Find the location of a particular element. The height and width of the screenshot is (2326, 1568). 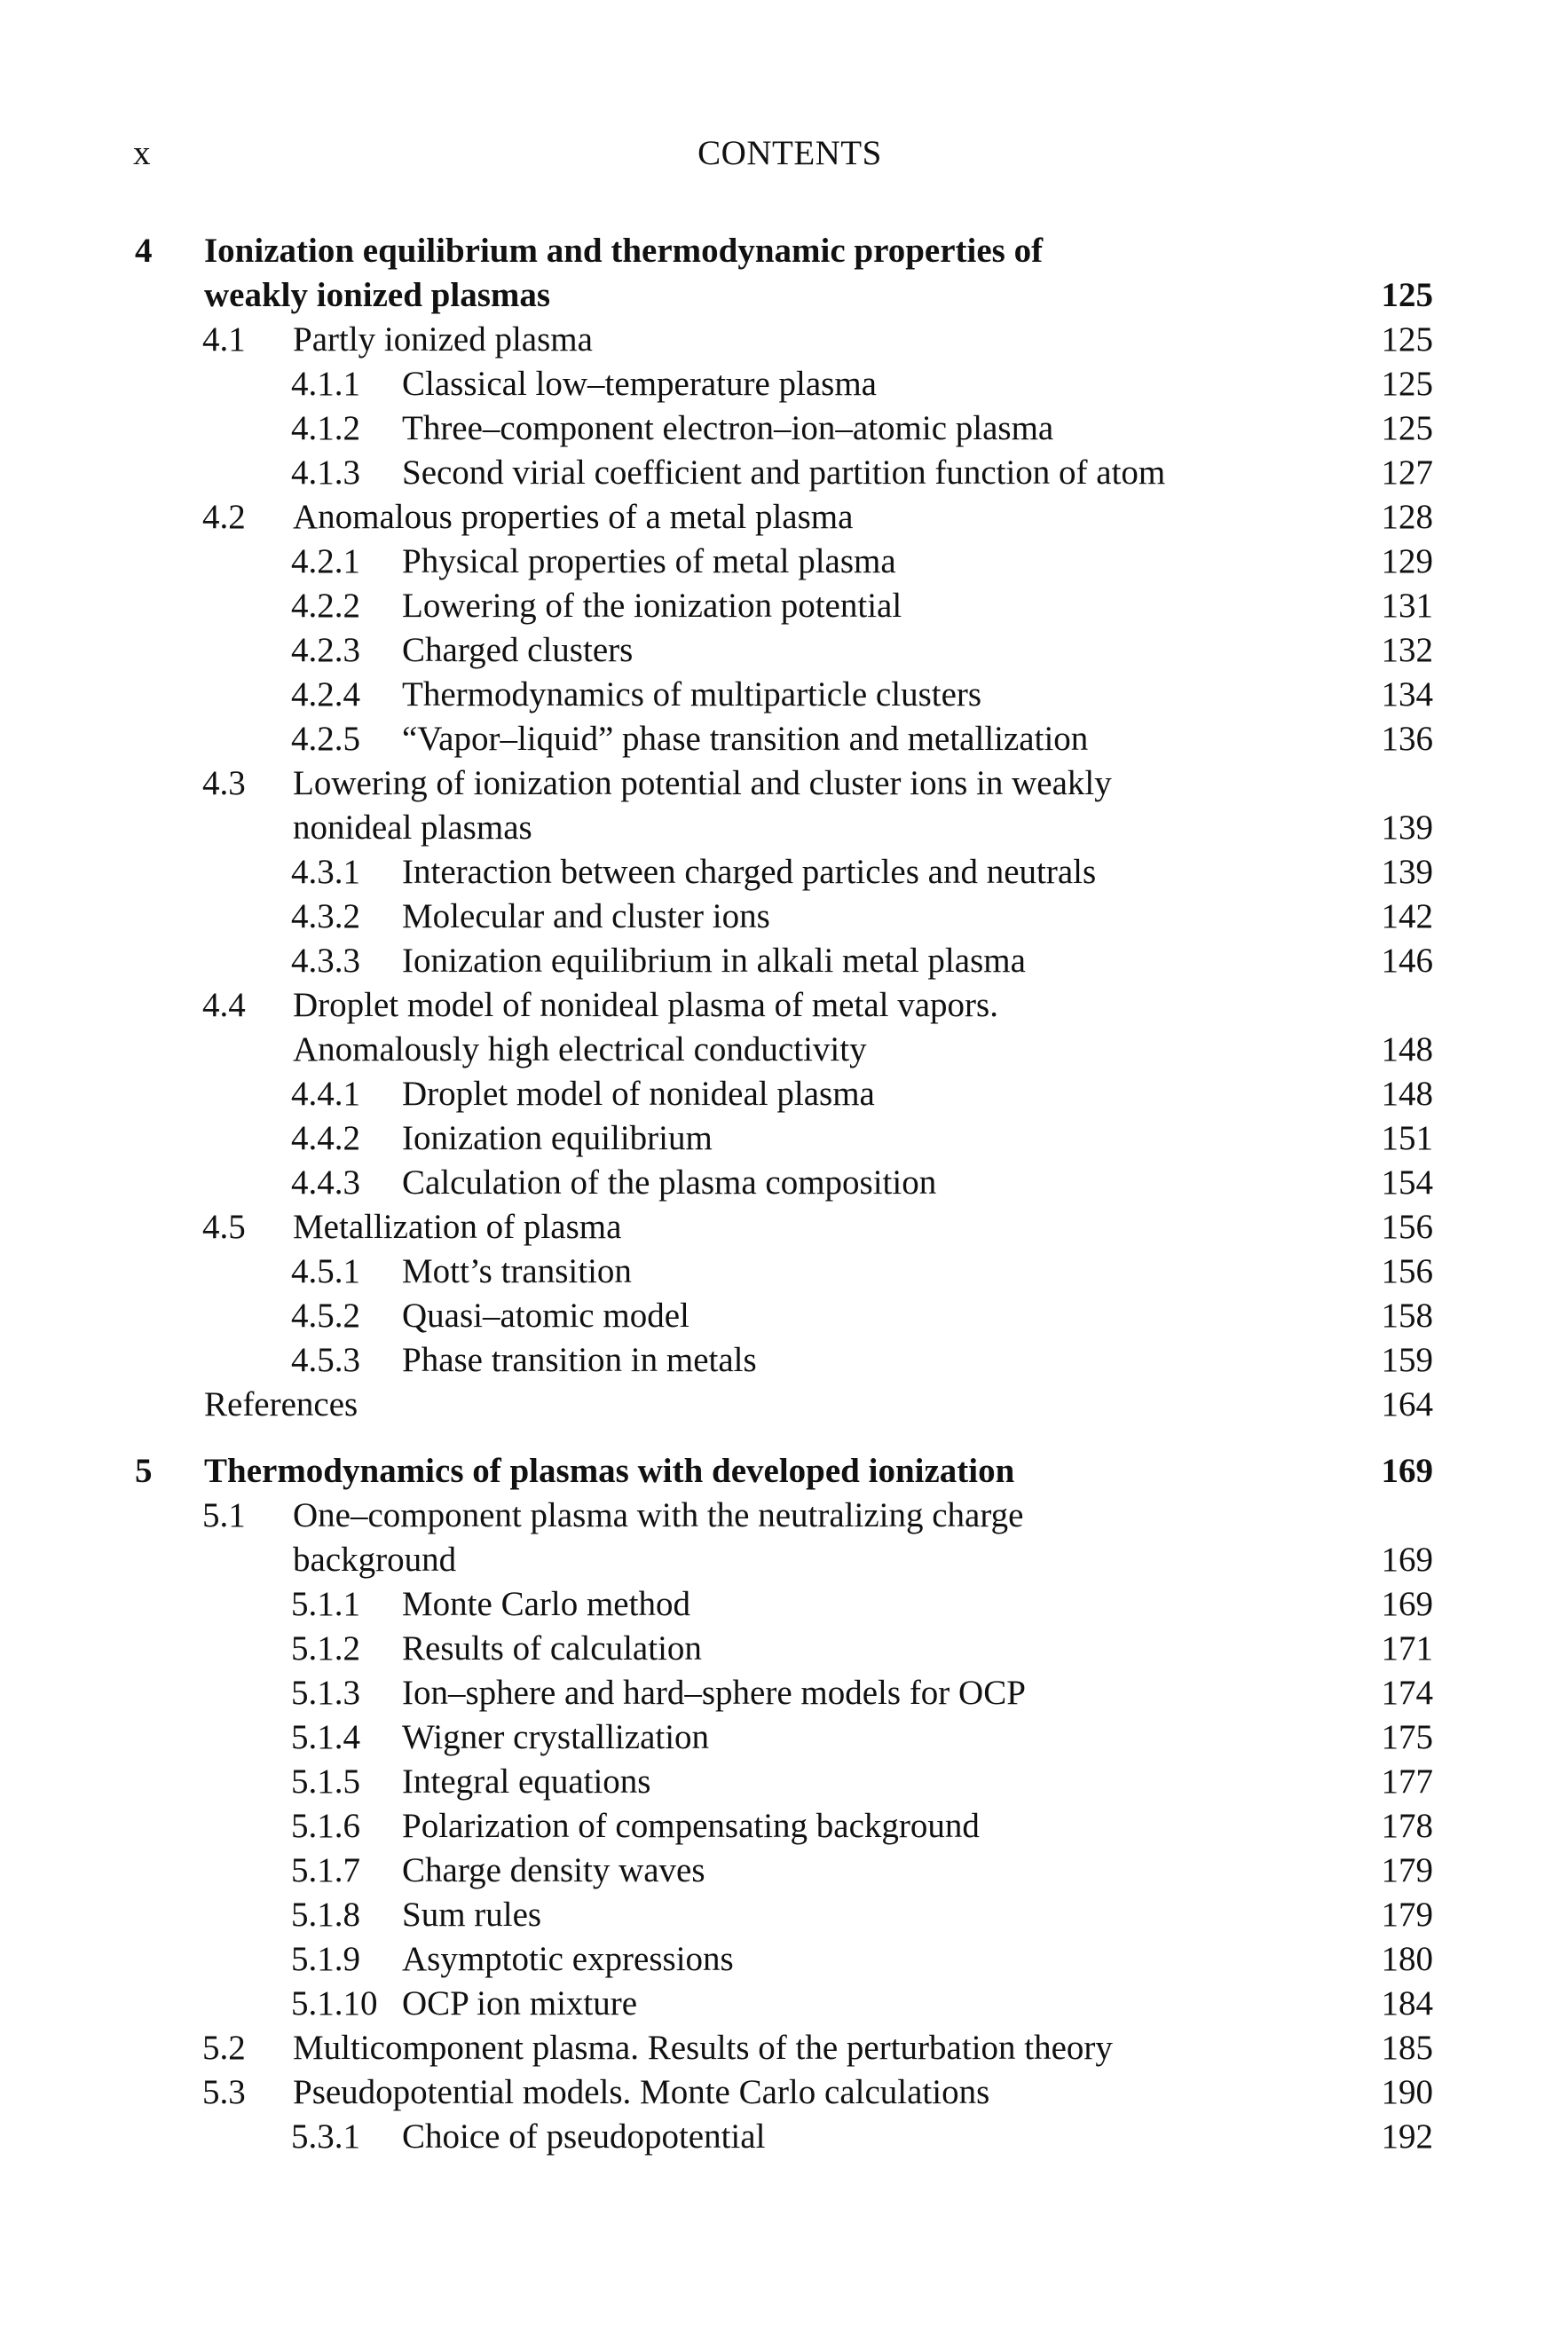

toc-subsection-entry: 4.3.2 Molecular and cluster ions 142 is located at coordinates (784, 917).